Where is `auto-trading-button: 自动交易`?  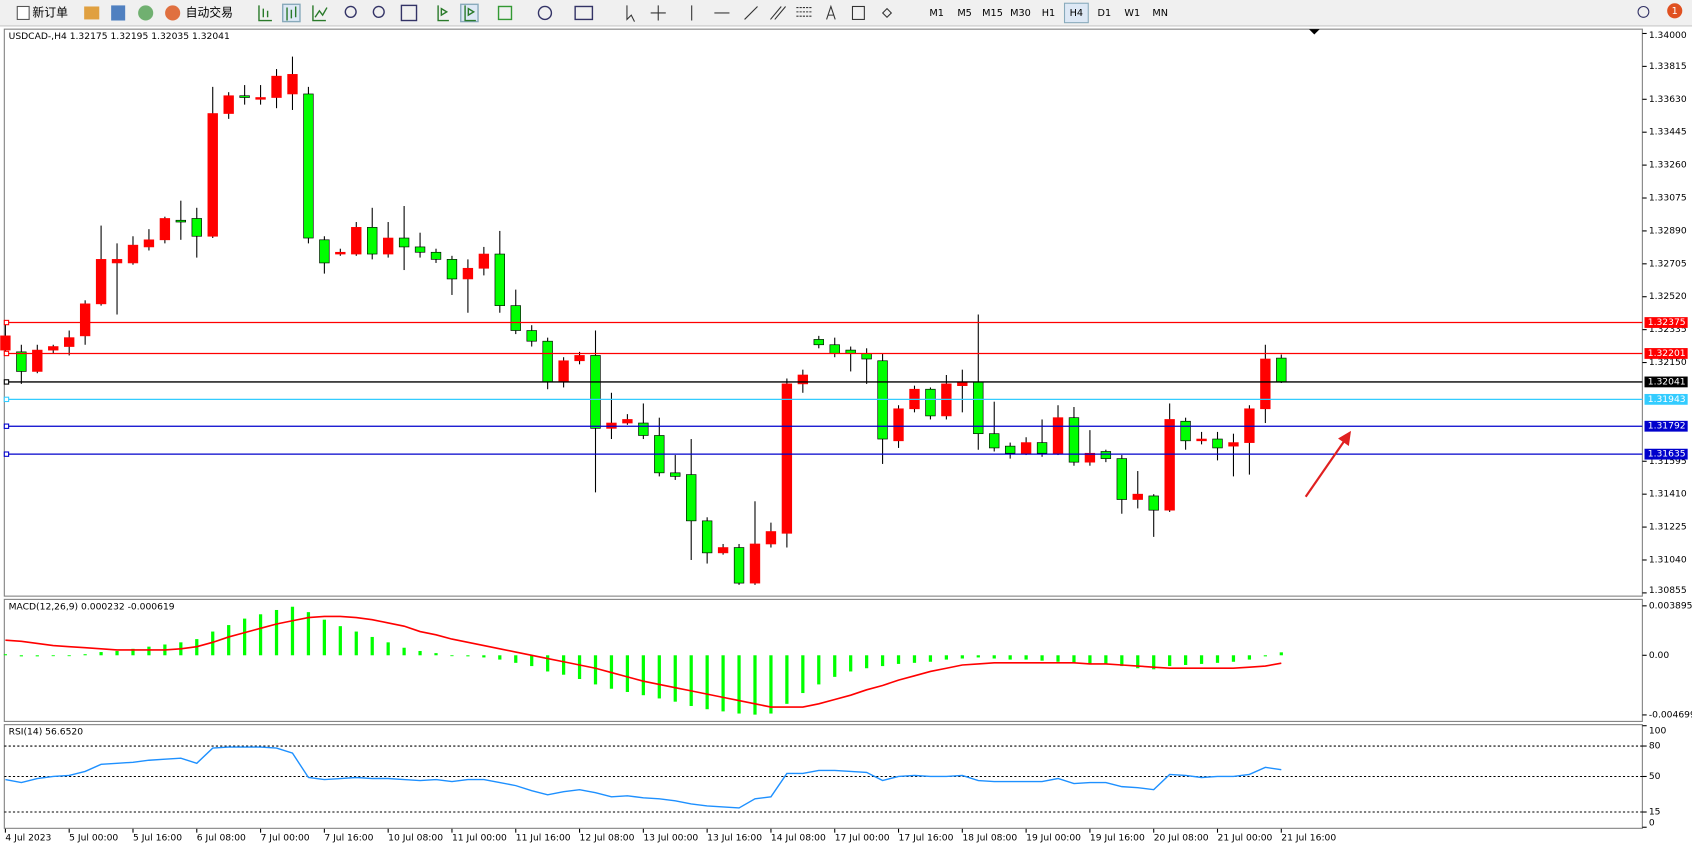
auto-trading-button: 自动交易 is located at coordinates (199, 13).